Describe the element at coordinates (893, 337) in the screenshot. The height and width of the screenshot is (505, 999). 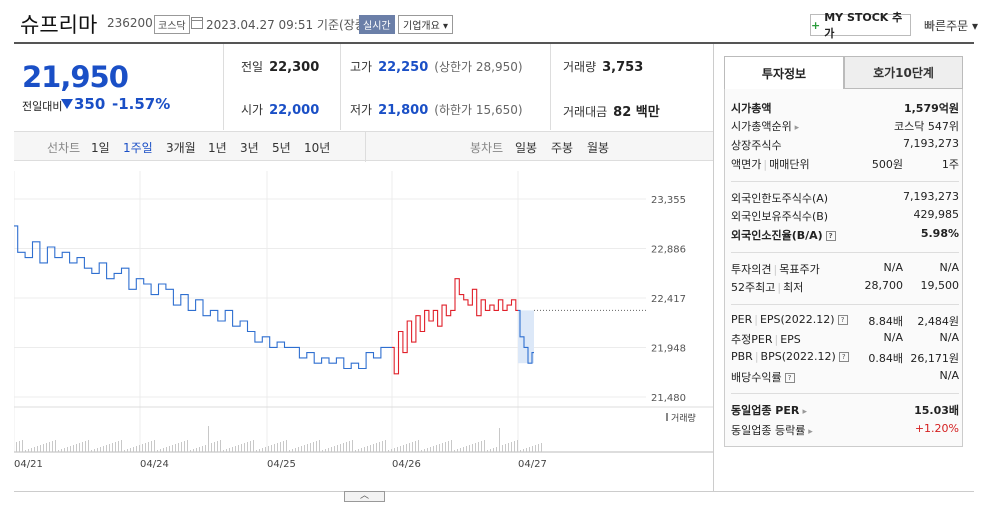
I see `info-row-value: N/A` at that location.